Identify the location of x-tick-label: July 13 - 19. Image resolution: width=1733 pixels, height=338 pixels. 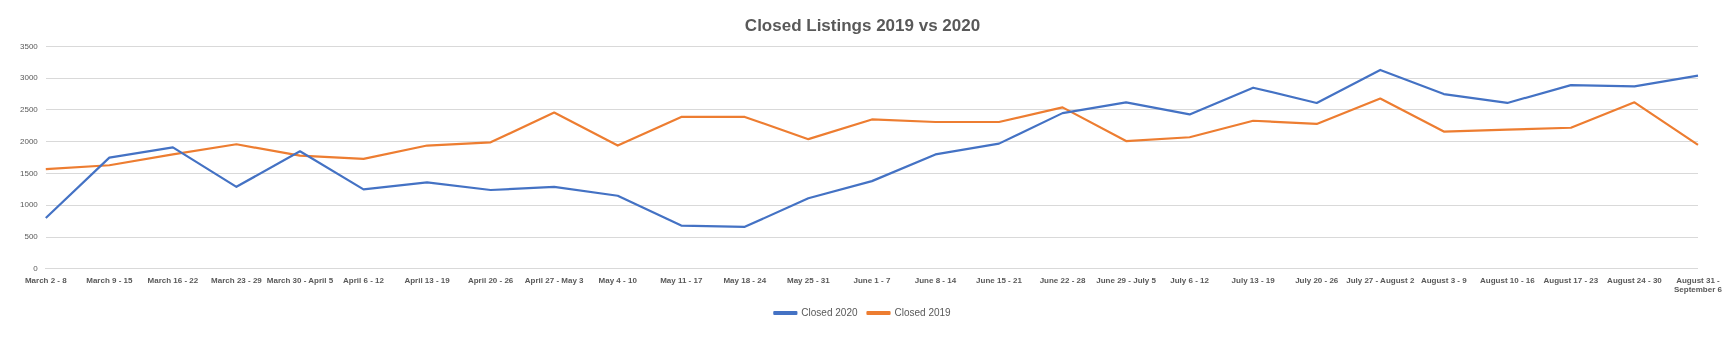
(1253, 280).